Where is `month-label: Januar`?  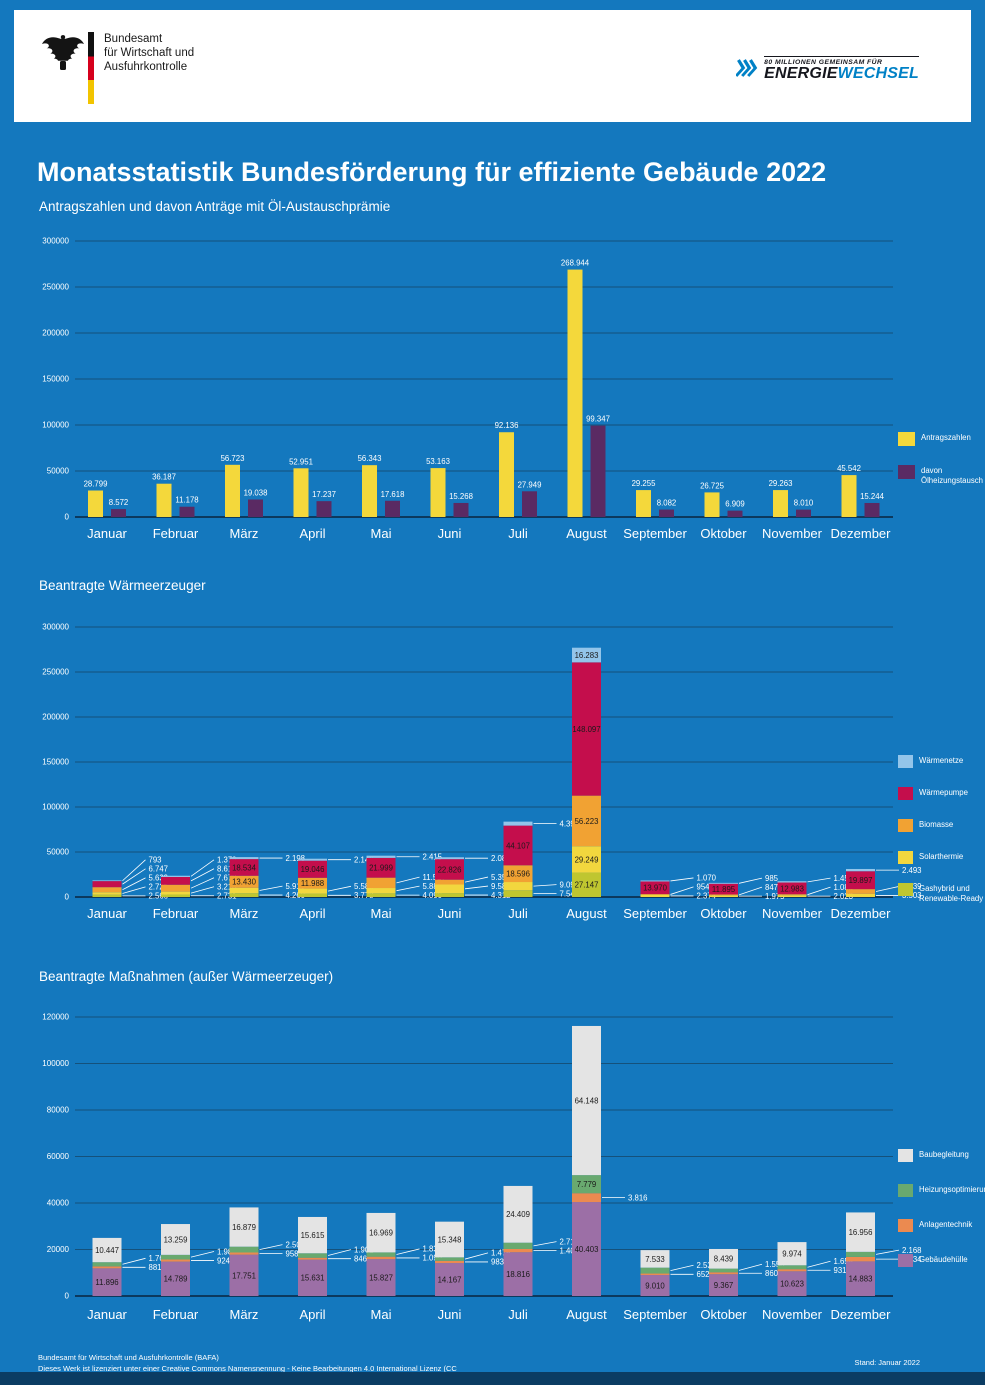
month-label: Januar is located at coordinates (107, 533).